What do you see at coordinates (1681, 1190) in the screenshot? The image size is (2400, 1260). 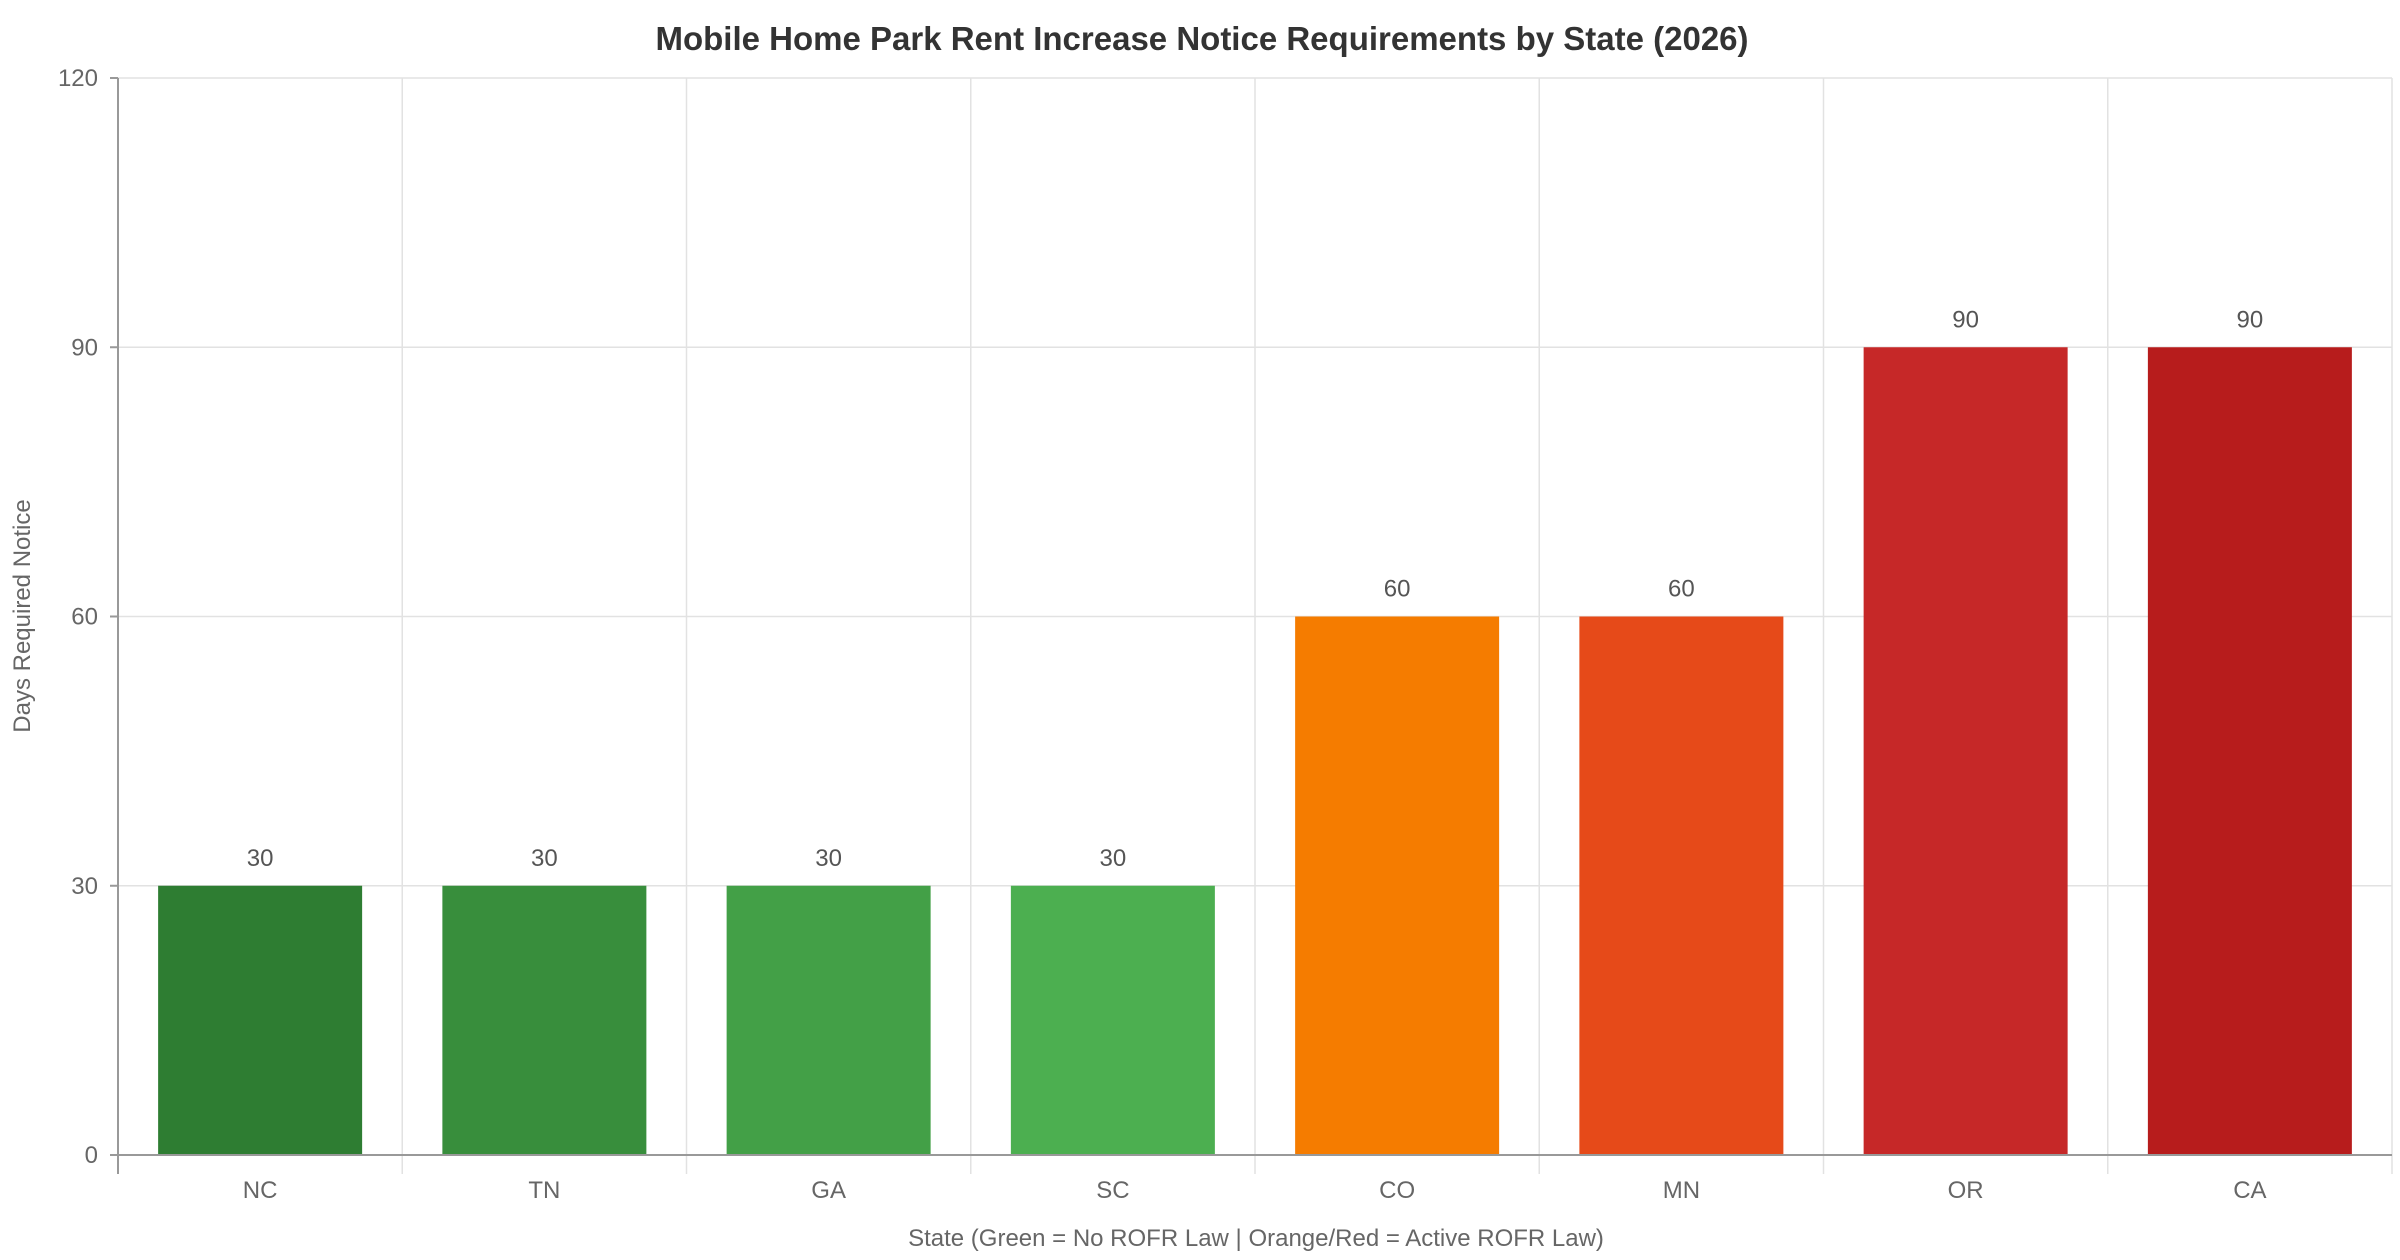 I see `x-tick-label-mn: MN` at bounding box center [1681, 1190].